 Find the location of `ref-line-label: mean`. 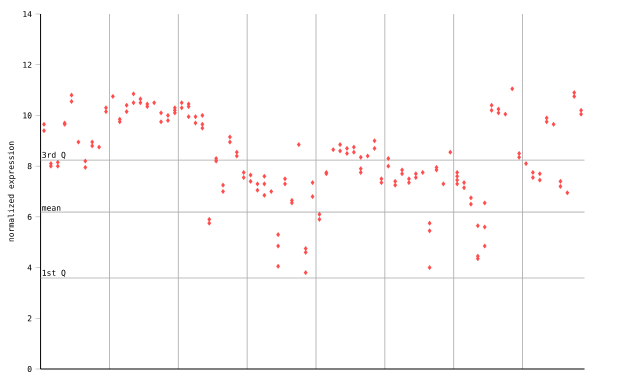

ref-line-label: mean is located at coordinates (51, 208).